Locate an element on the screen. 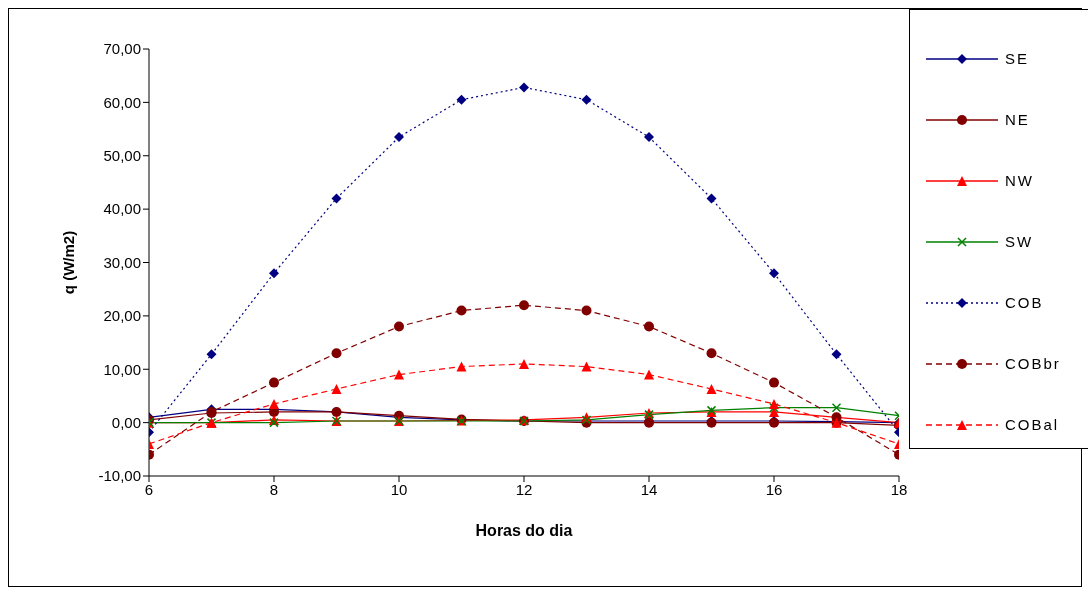  y-tick-label: 60,00 is located at coordinates (122, 102).